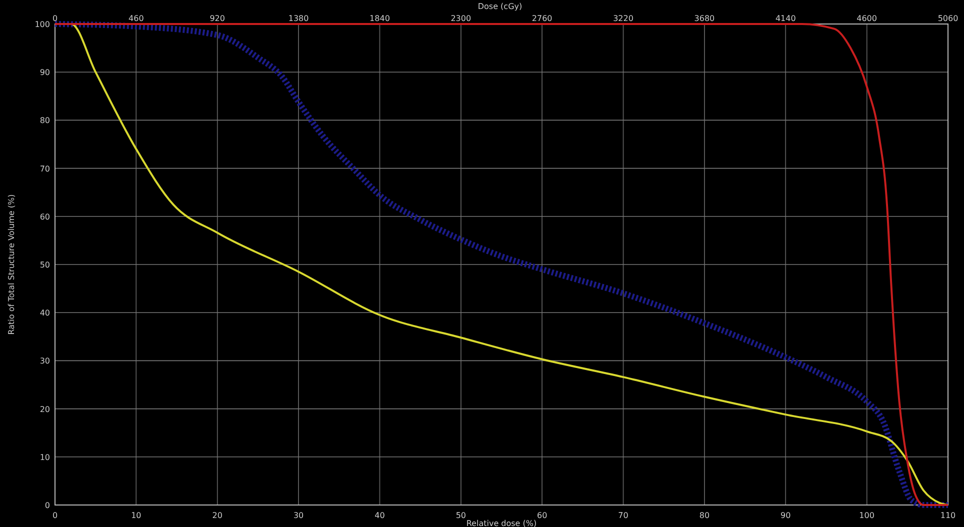 This screenshot has height=527, width=964. I want to click on x2-tick-label: 460, so click(136, 18).